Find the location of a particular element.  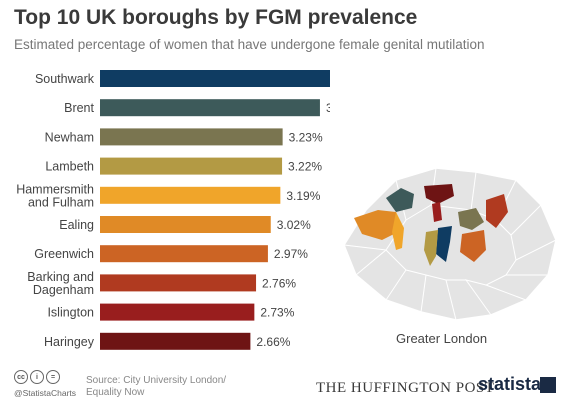

map-lambeth is located at coordinates (431, 248).